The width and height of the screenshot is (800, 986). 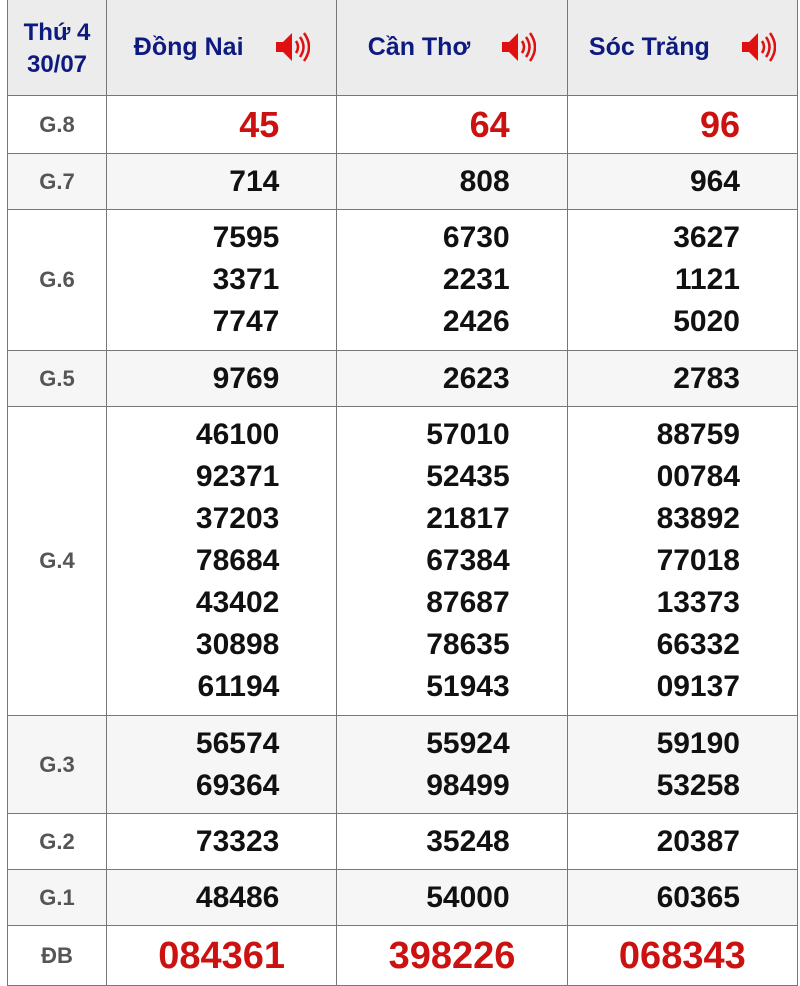 I want to click on prize-number: 46100, so click(x=237, y=434).